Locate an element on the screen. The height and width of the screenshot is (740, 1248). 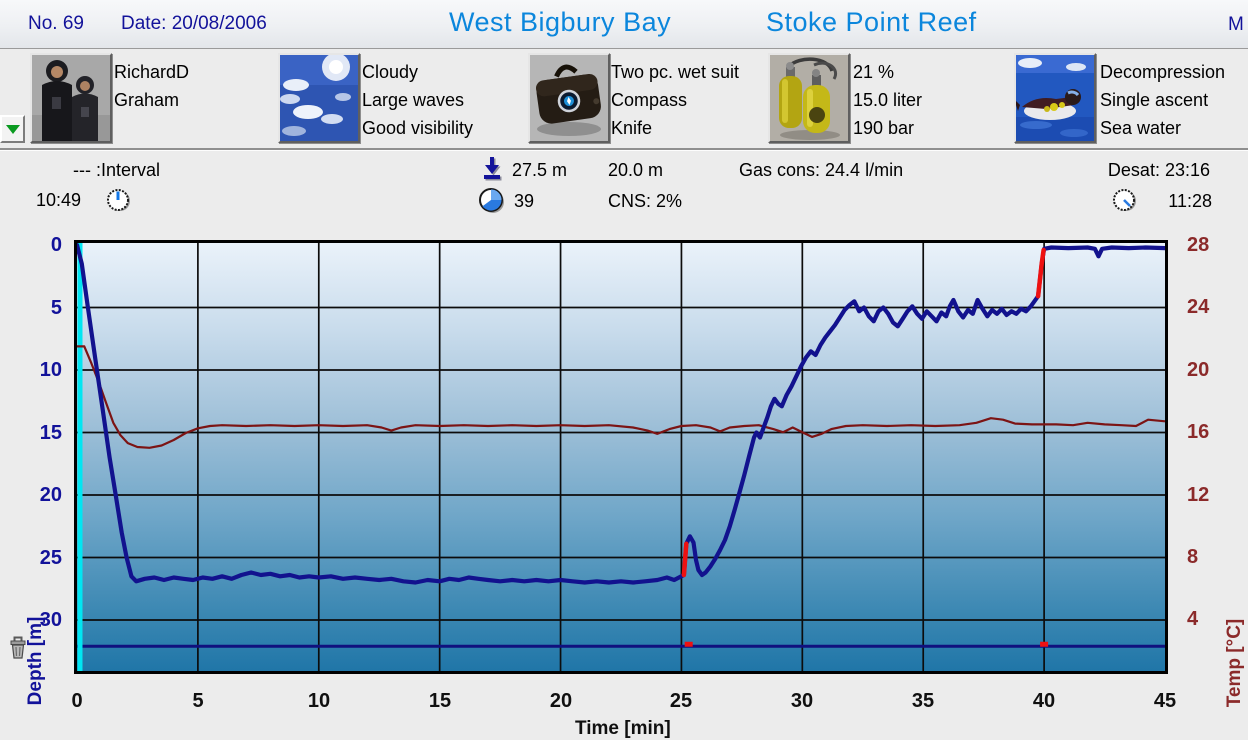
axis-tick: 16 is located at coordinates (1198, 432).